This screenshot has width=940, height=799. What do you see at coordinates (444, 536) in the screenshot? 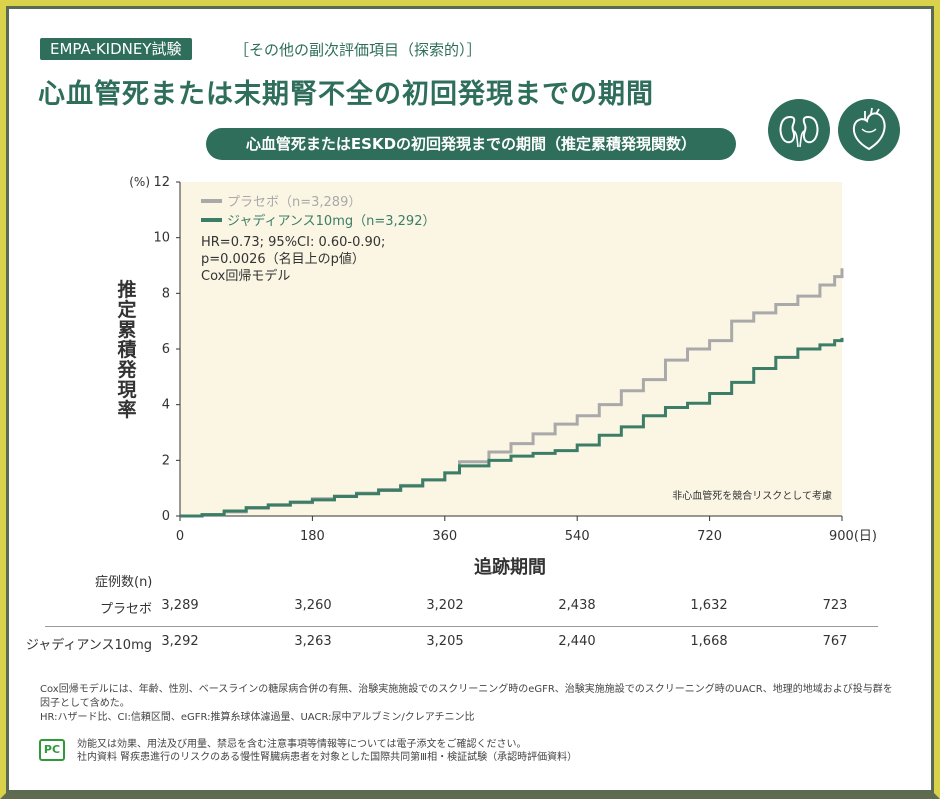
I see `x-tick-label: 360` at bounding box center [444, 536].